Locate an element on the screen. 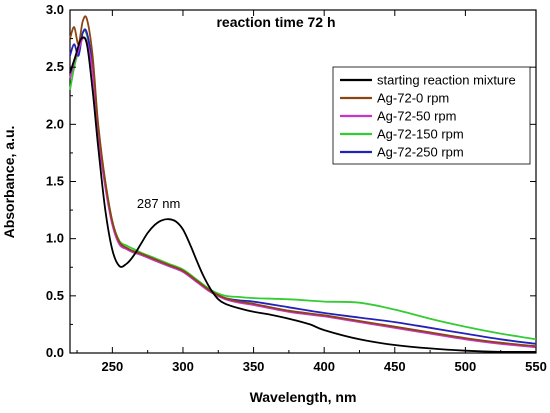 The image size is (550, 413). legend-label-0: starting reaction mixture is located at coordinates (446, 80).